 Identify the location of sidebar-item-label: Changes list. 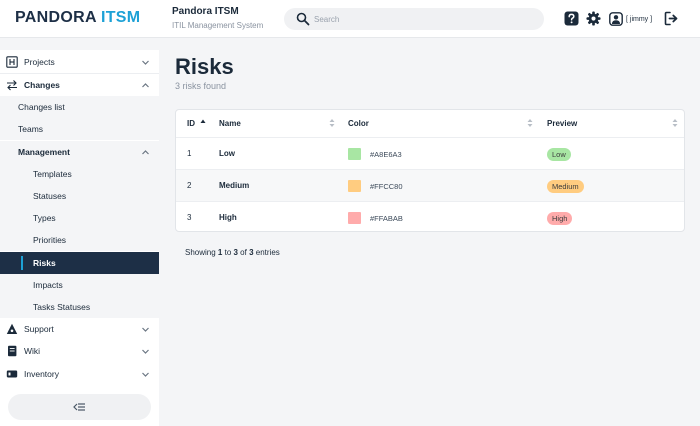
(41, 107).